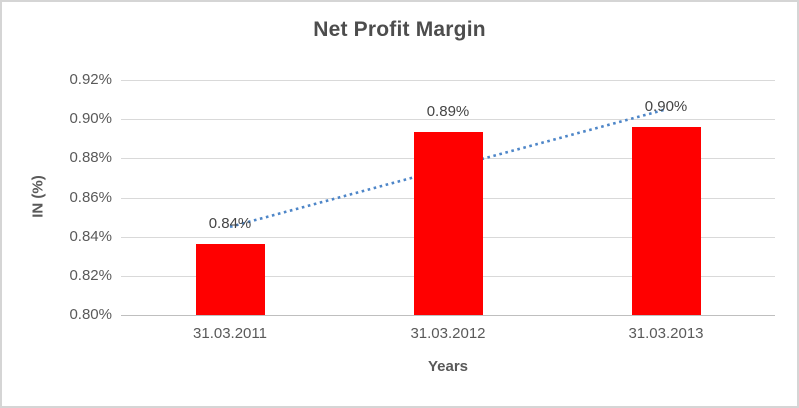 This screenshot has height=408, width=799. What do you see at coordinates (448, 366) in the screenshot?
I see `x-axis-title: Years` at bounding box center [448, 366].